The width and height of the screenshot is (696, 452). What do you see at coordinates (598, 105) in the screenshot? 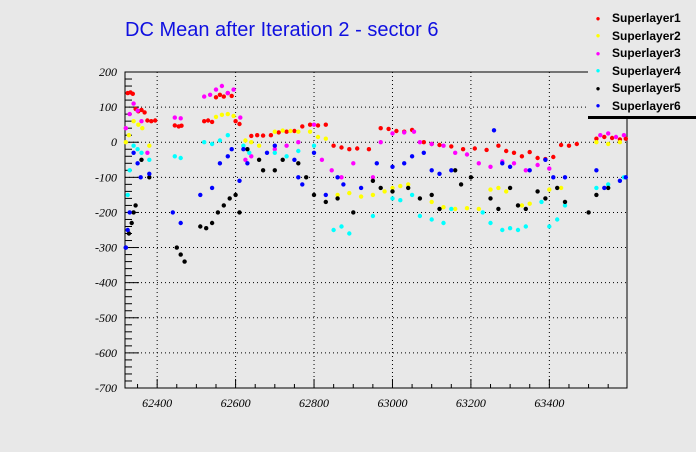
I see `legend-marker-icon: ●` at bounding box center [598, 105].